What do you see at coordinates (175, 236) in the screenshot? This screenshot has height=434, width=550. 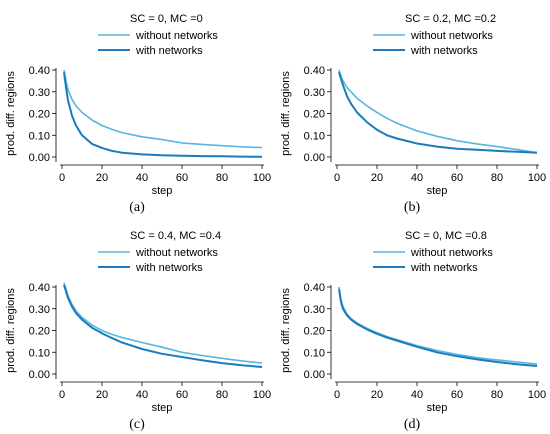 I see `legend-title: SC = 0.4, MC =0.4` at bounding box center [175, 236].